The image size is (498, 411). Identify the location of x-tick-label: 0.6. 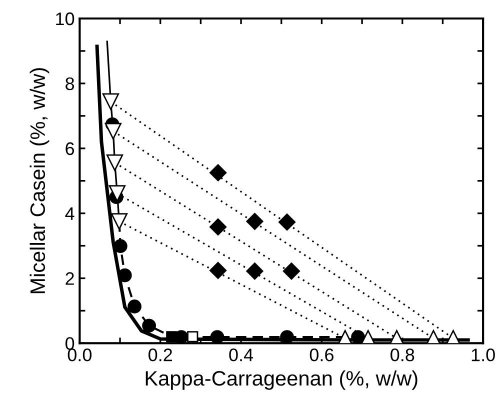
(322, 355).